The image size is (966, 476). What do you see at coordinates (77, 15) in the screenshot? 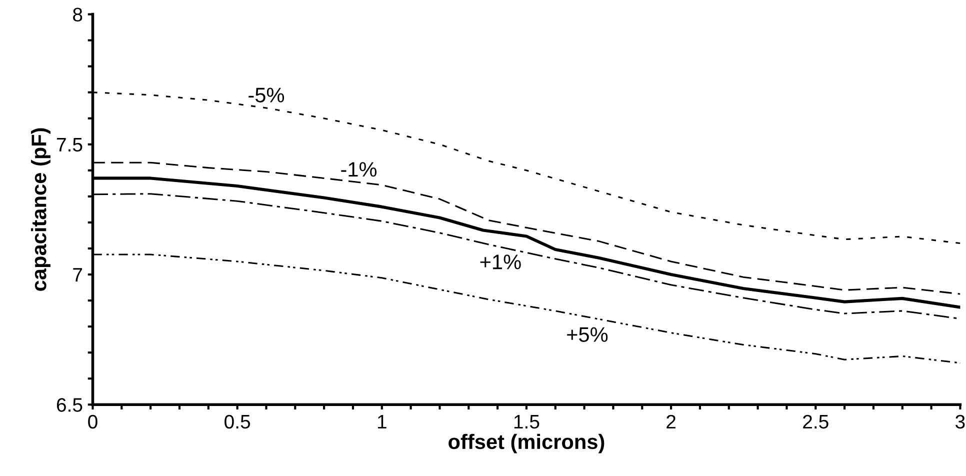
I see `y-tick-label: 8` at bounding box center [77, 15].